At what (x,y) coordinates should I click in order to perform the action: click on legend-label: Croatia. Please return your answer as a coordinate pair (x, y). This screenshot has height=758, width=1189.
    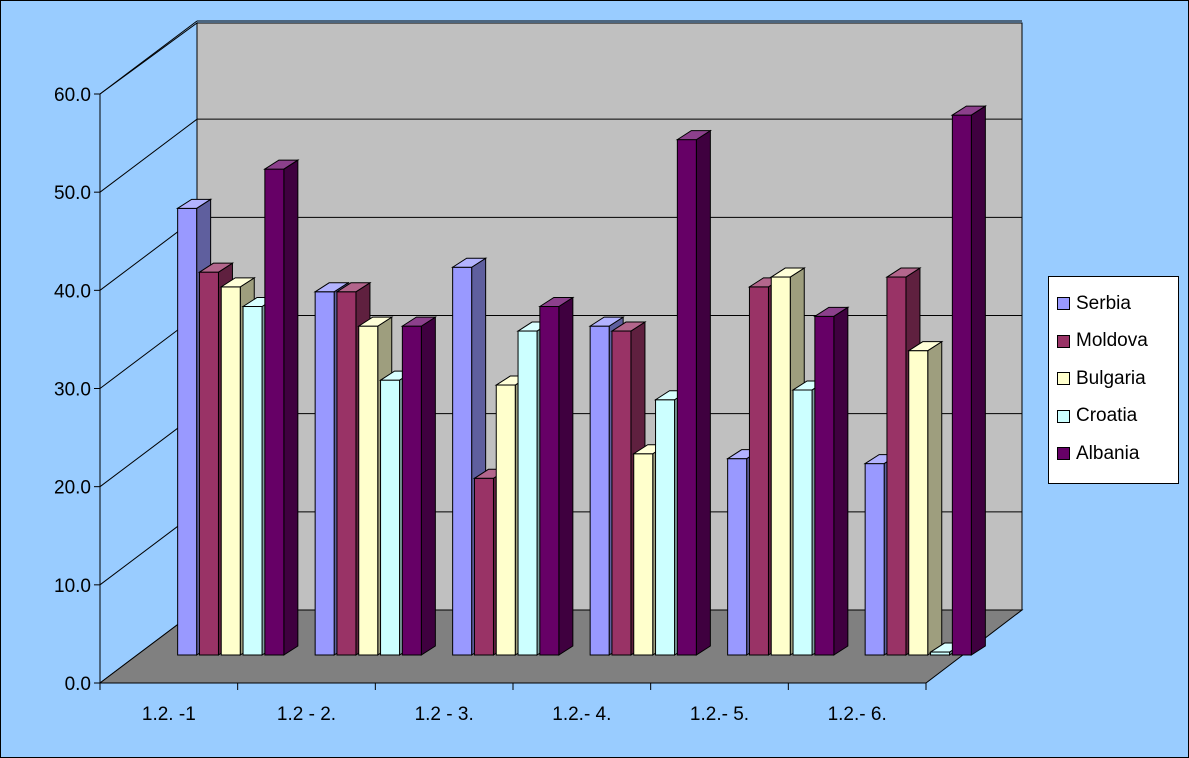
    Looking at the image, I should click on (1107, 416).